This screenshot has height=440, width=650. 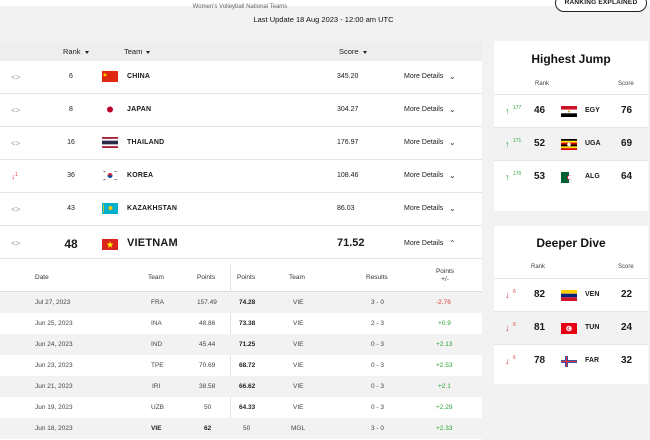 What do you see at coordinates (241, 244) in the screenshot?
I see `table-row-expanded: <> 48 VIETNAM 71.52 More Details ⌃` at bounding box center [241, 244].